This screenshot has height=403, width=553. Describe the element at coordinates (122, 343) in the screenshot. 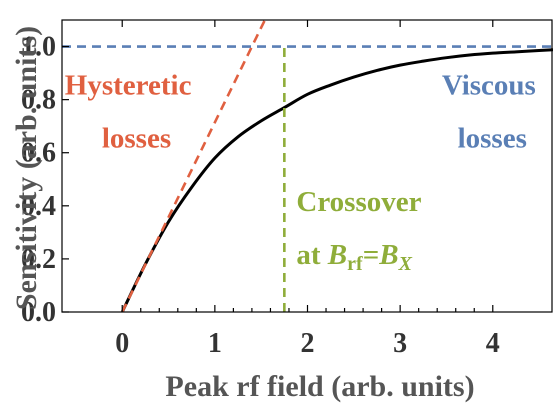

I see `x-tick-label: 0` at that location.